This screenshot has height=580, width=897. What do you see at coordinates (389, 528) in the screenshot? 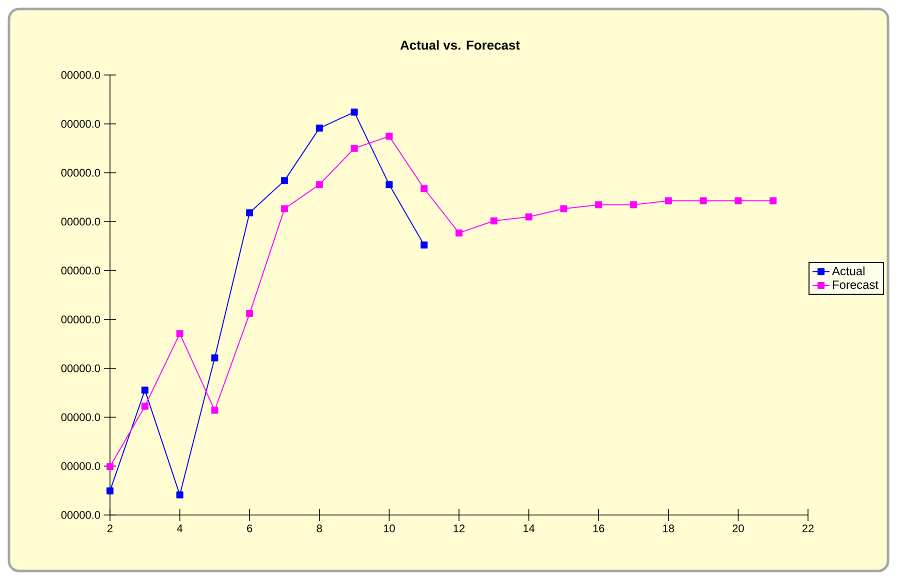
I see `x-tick-label: 10` at bounding box center [389, 528].